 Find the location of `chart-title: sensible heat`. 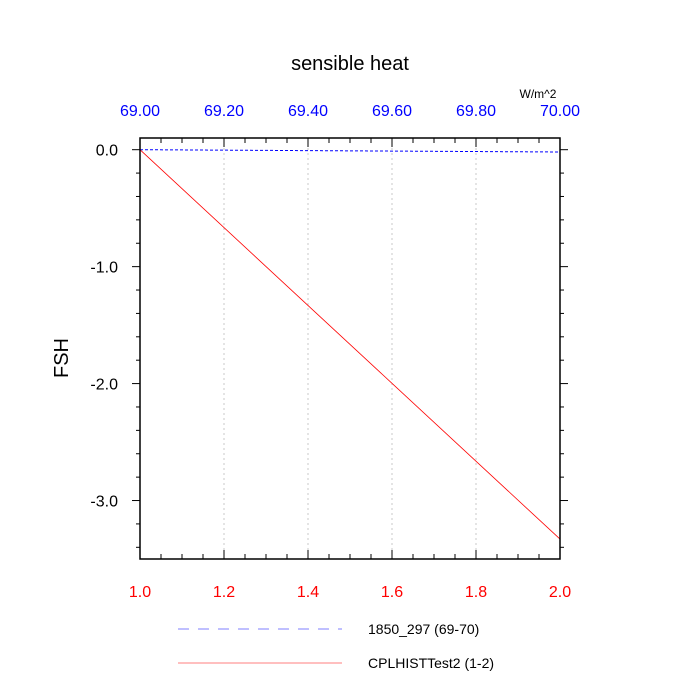

chart-title: sensible heat is located at coordinates (350, 64).